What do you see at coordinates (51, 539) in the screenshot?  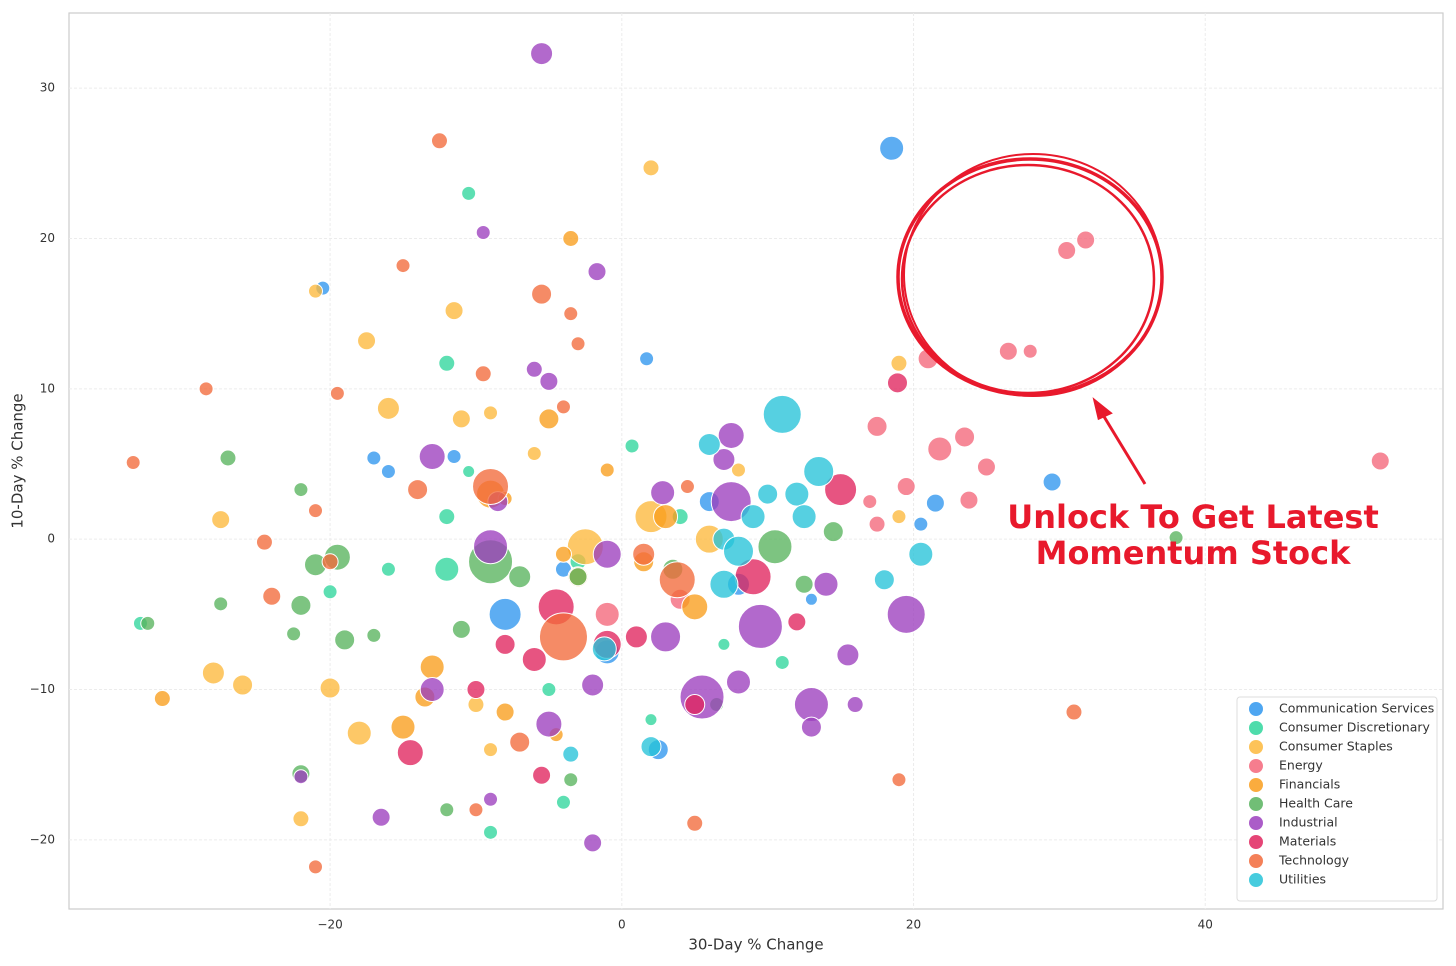 I see `y-tick-label: 0` at bounding box center [51, 539].